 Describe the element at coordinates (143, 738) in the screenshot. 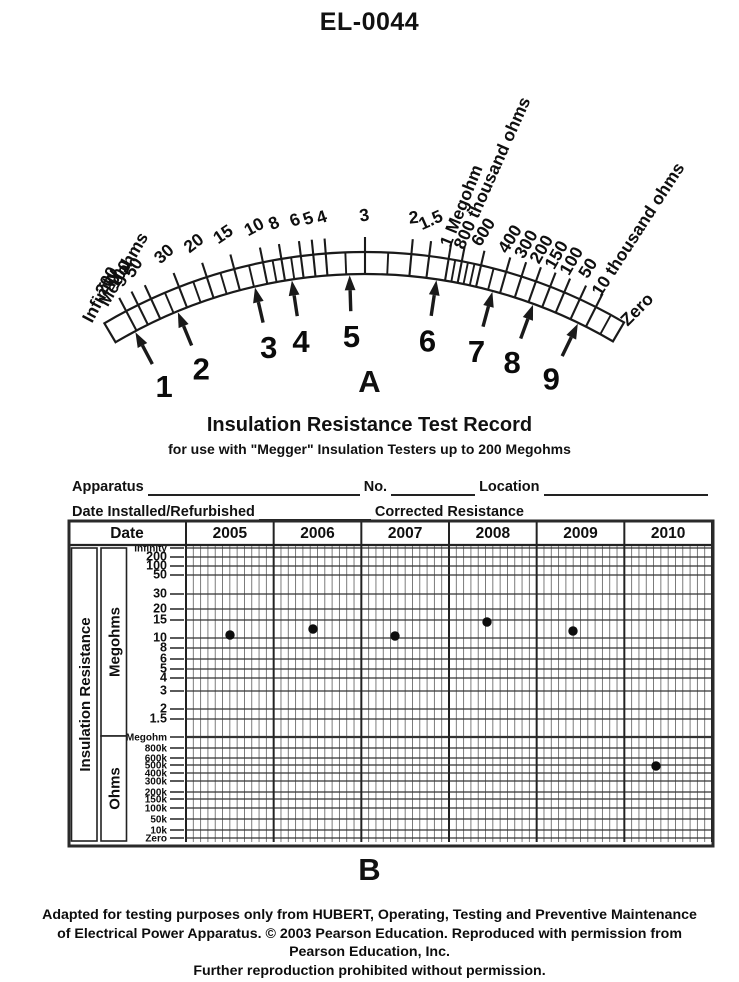

I see `scale-value-label: 1 Megohm` at that location.